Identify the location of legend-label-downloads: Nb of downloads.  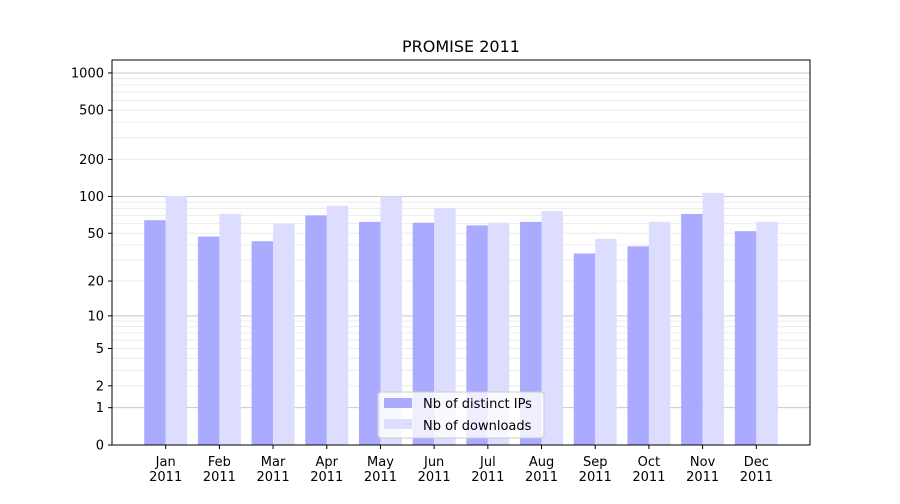
(477, 426).